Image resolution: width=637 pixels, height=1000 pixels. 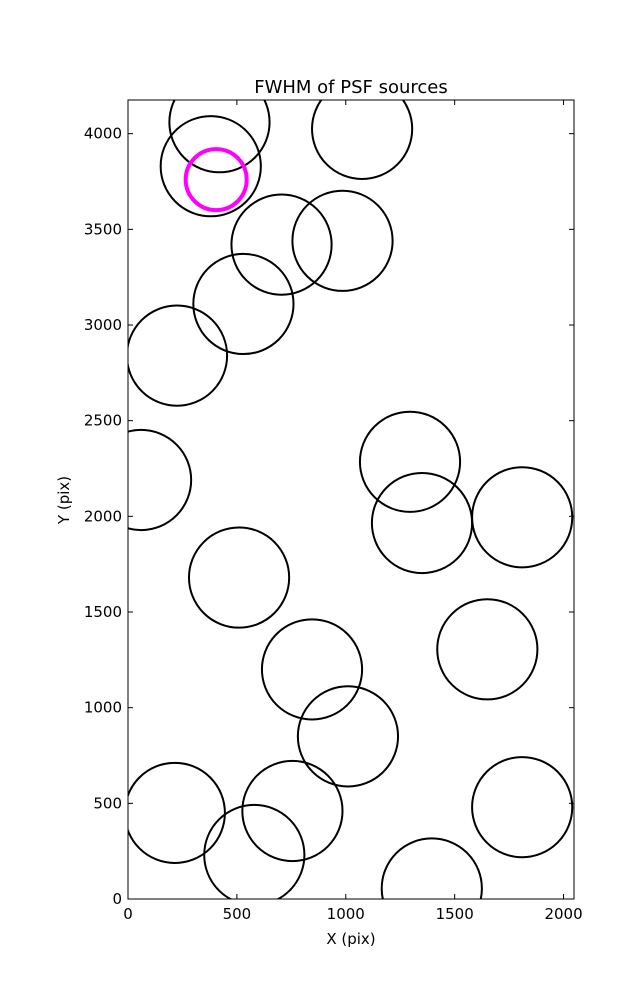 What do you see at coordinates (455, 914) in the screenshot?
I see `x-tick-label: 1500` at bounding box center [455, 914].